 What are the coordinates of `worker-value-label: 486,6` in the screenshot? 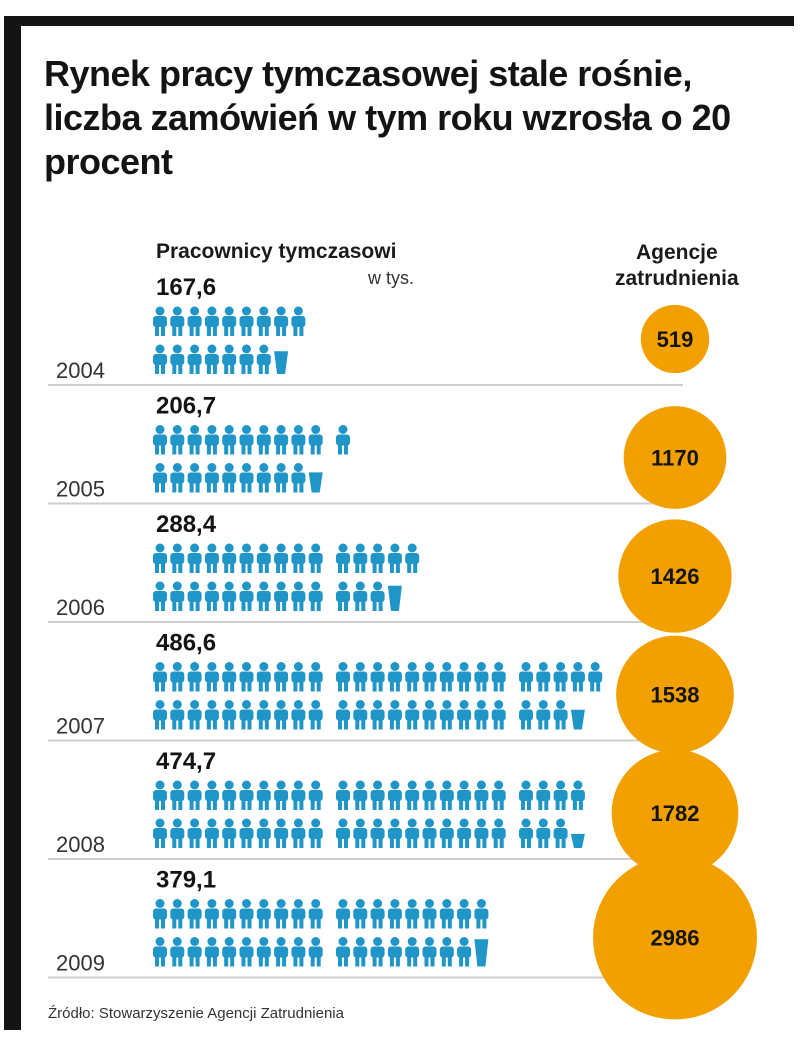 It's located at (186, 643).